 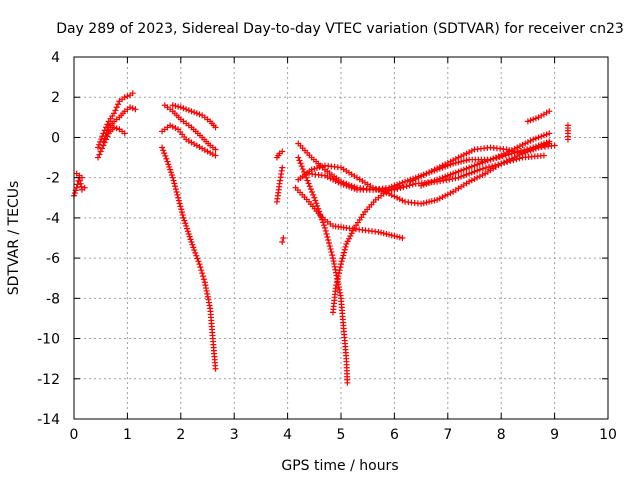 I want to click on x-tick-label: 10, so click(x=608, y=435).